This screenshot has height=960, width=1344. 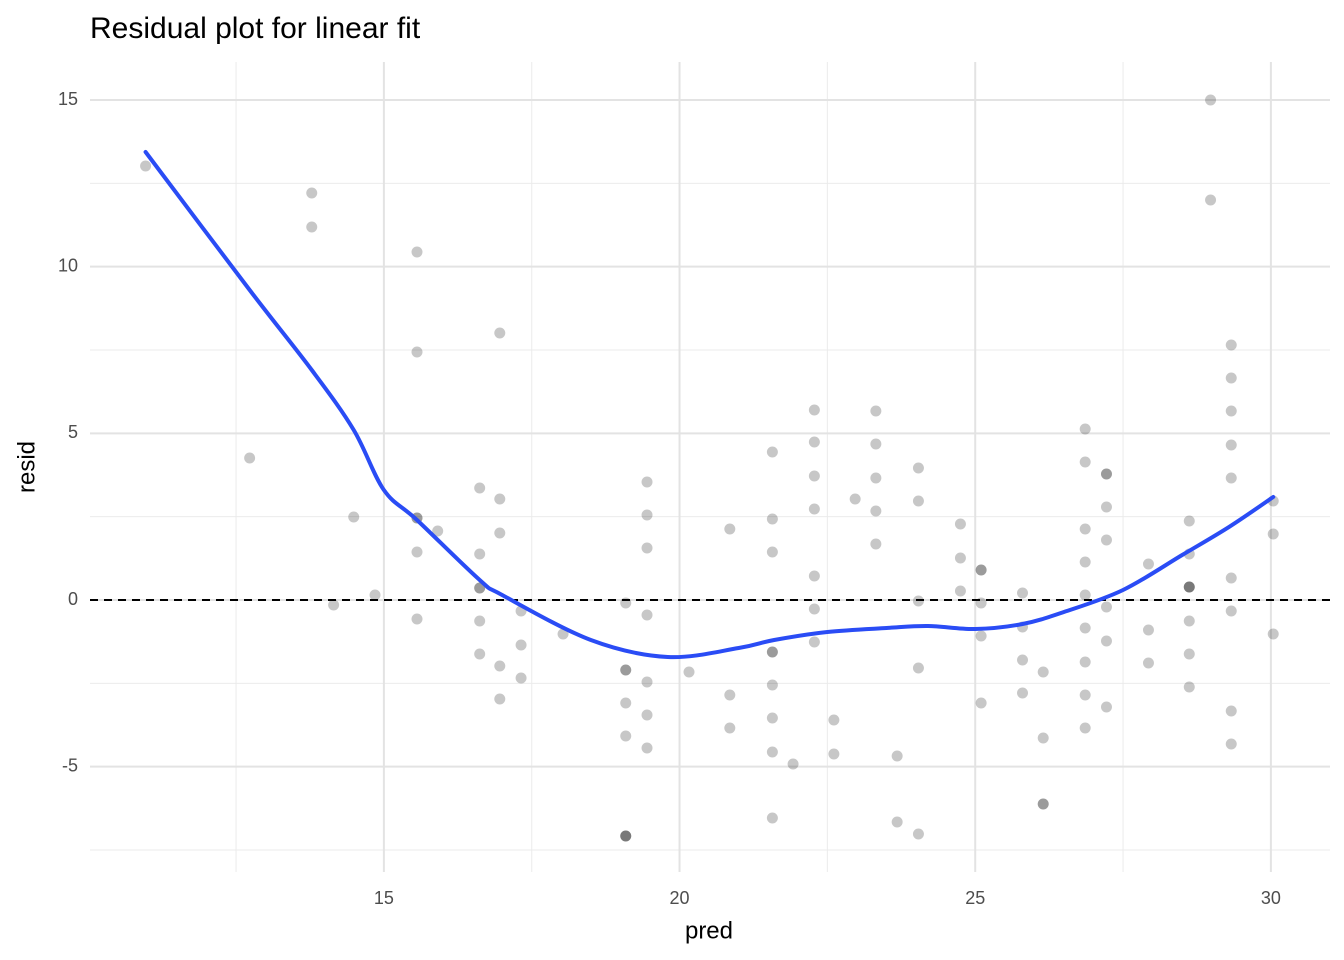 I want to click on y-axis-label: resid, so click(x=26, y=467).